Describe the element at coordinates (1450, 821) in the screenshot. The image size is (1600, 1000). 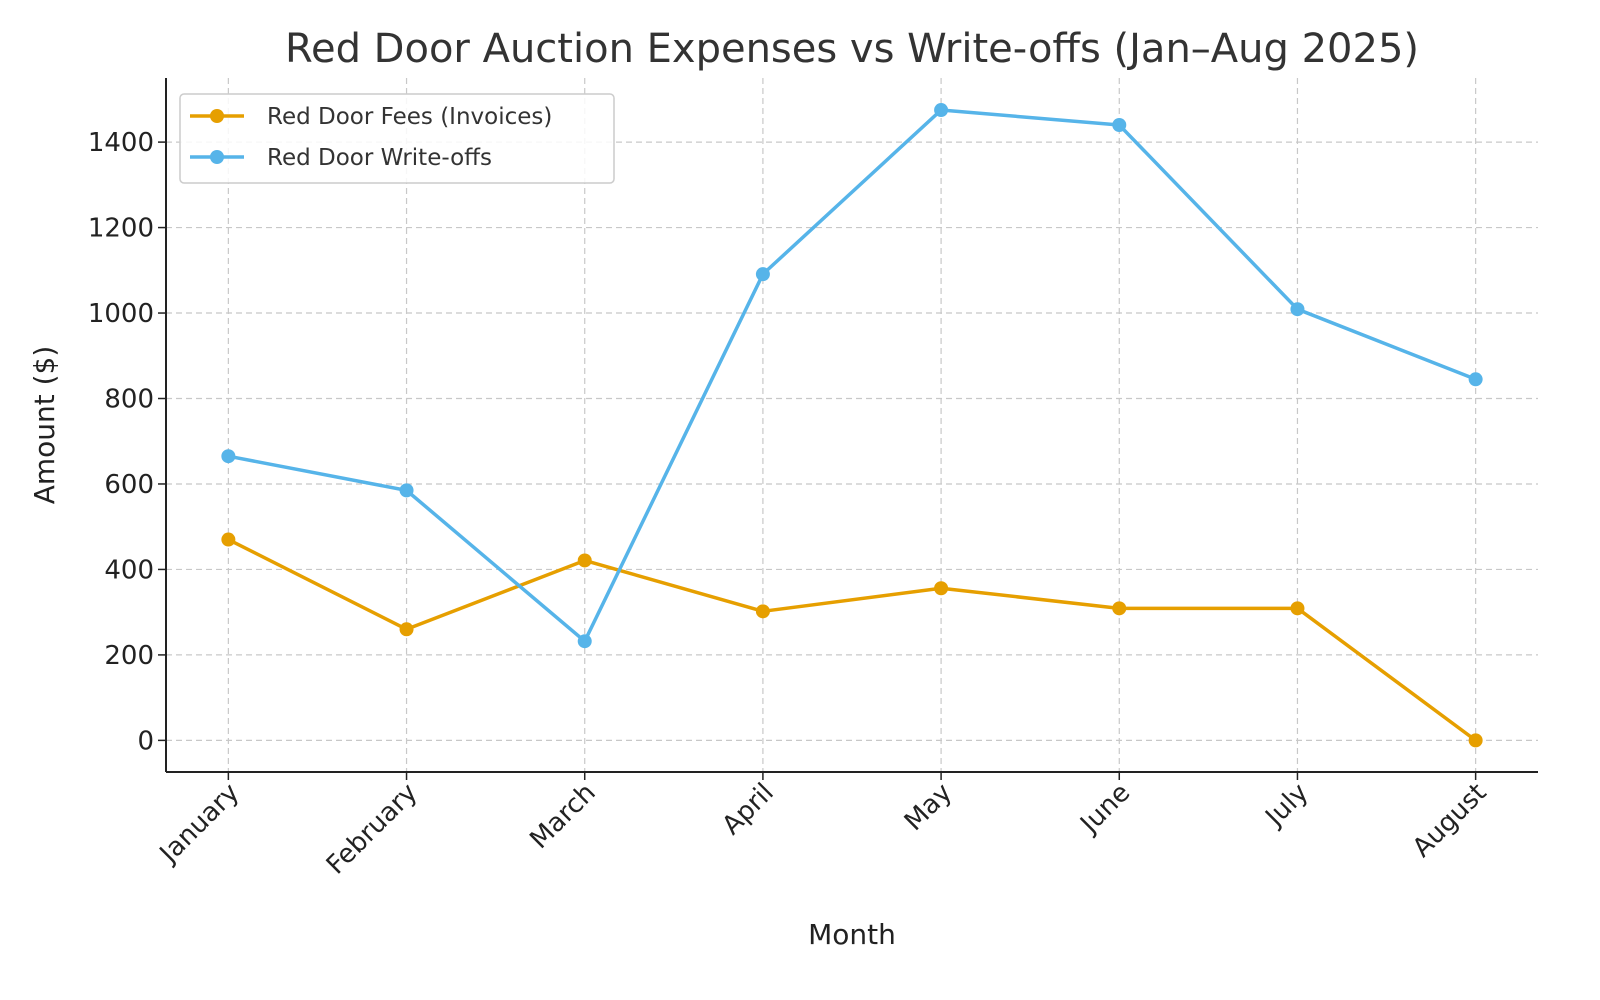
I see `x-tick-label: August` at that location.